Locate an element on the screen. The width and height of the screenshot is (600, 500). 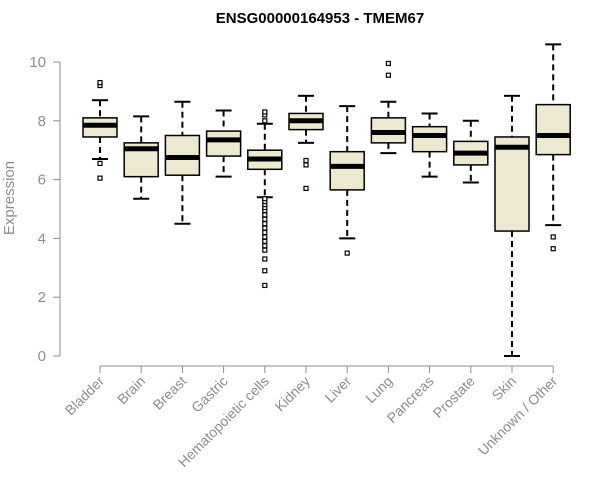
y-tick-label: 6 is located at coordinates (42, 180).